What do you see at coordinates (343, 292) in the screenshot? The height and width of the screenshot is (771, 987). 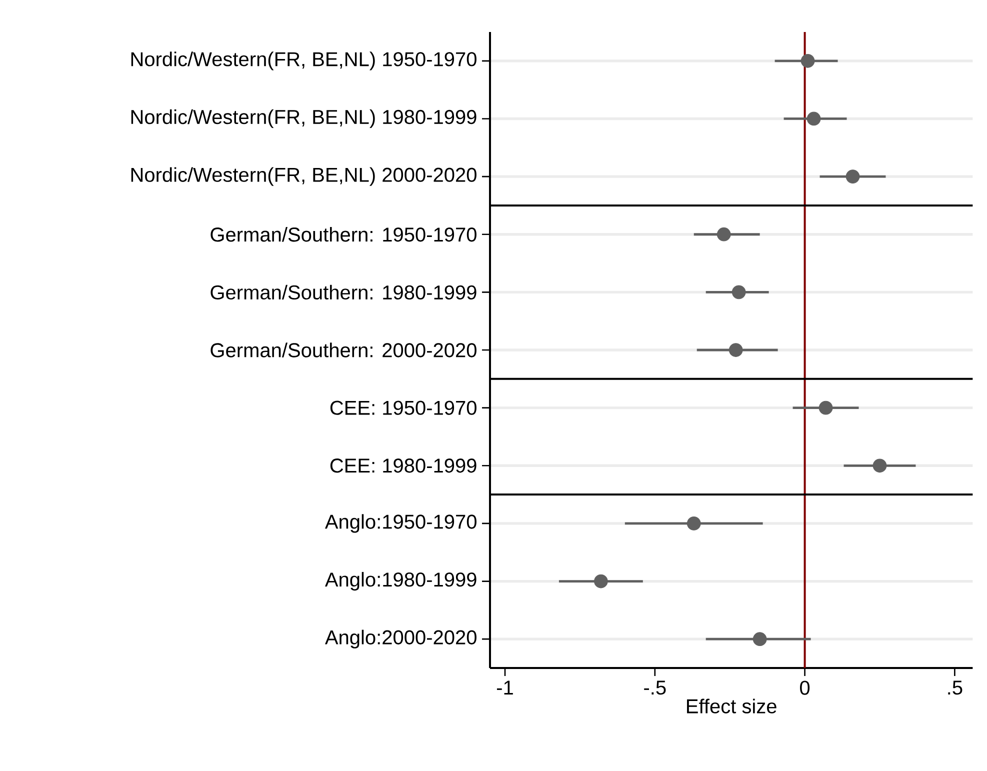 I see `y-tick-label: German/Southern: 1980-1999` at bounding box center [343, 292].